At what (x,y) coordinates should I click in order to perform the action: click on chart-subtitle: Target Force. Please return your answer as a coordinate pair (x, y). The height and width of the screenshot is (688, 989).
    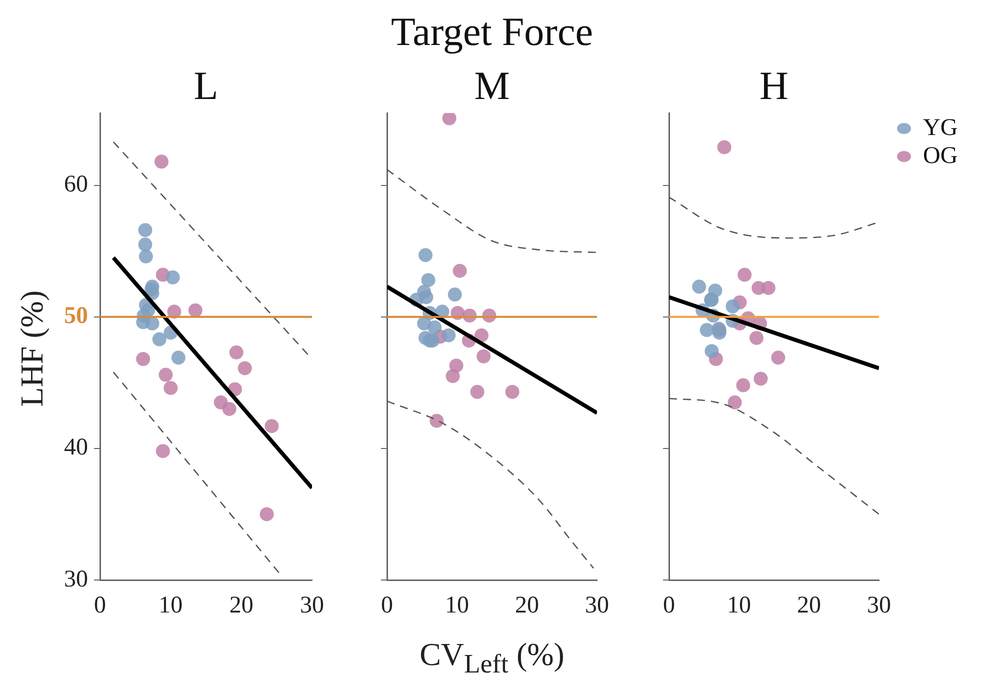
    Looking at the image, I should click on (492, 32).